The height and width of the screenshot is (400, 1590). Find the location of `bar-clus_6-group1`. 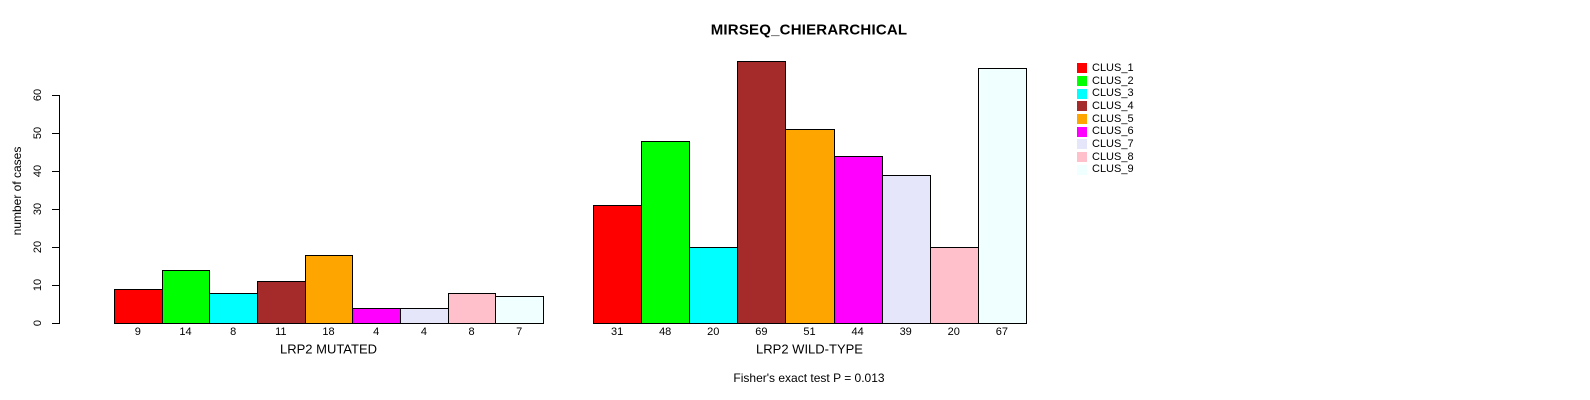

bar-clus_6-group1 is located at coordinates (376, 316).